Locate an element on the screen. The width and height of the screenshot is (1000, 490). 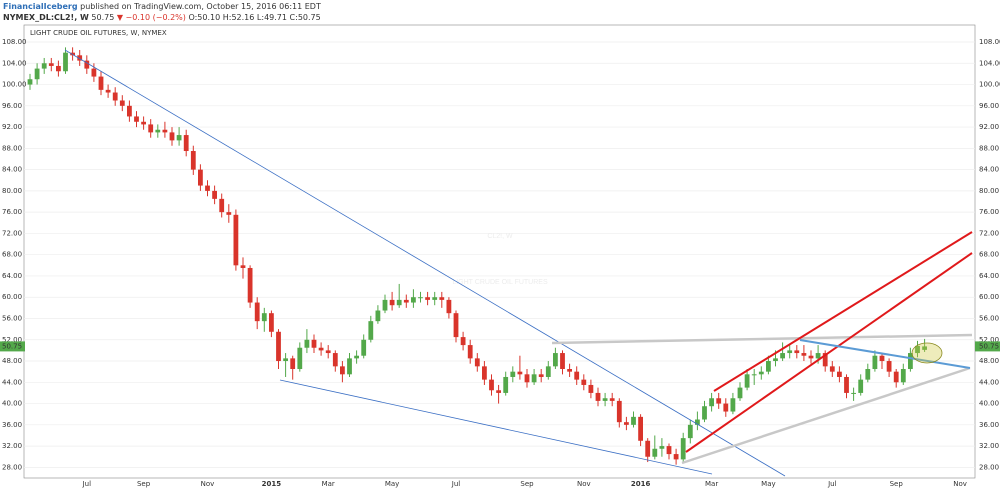
y-tick-label-right: 104.00 is located at coordinates (989, 63).